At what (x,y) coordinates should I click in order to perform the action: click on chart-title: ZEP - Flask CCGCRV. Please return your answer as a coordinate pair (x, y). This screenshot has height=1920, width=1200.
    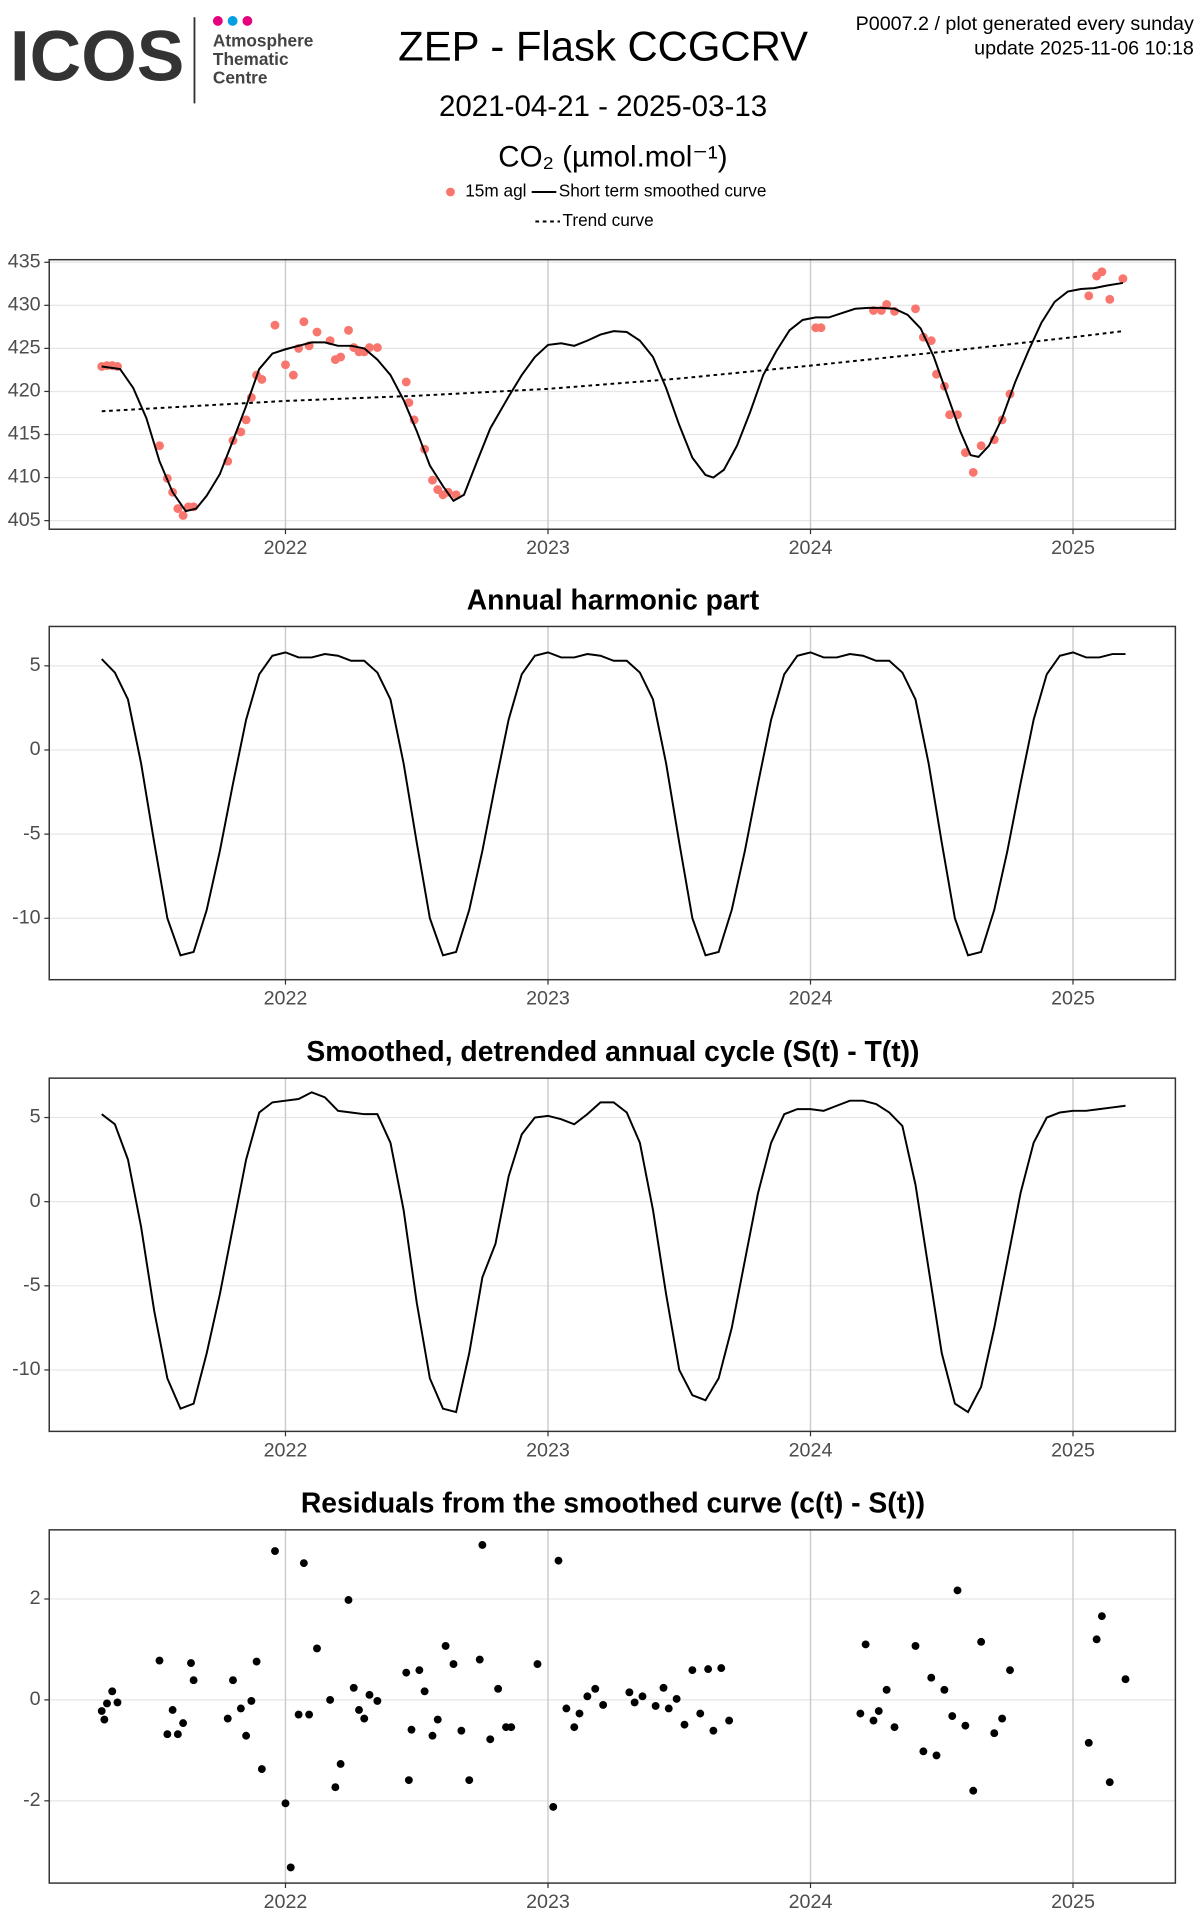
    Looking at the image, I should click on (603, 45).